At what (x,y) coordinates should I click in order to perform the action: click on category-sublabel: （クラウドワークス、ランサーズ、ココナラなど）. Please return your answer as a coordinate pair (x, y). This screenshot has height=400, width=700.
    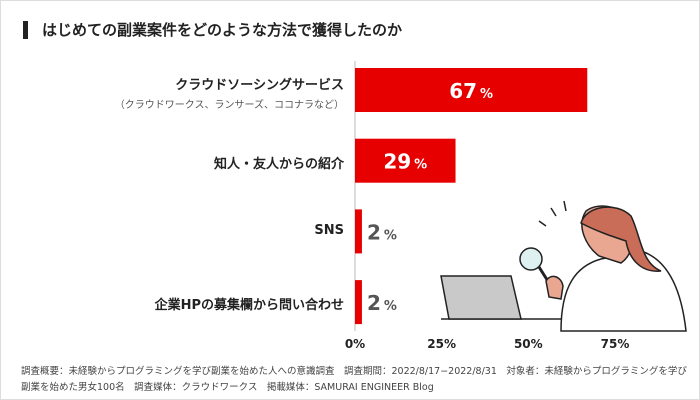
    Looking at the image, I should click on (229, 105).